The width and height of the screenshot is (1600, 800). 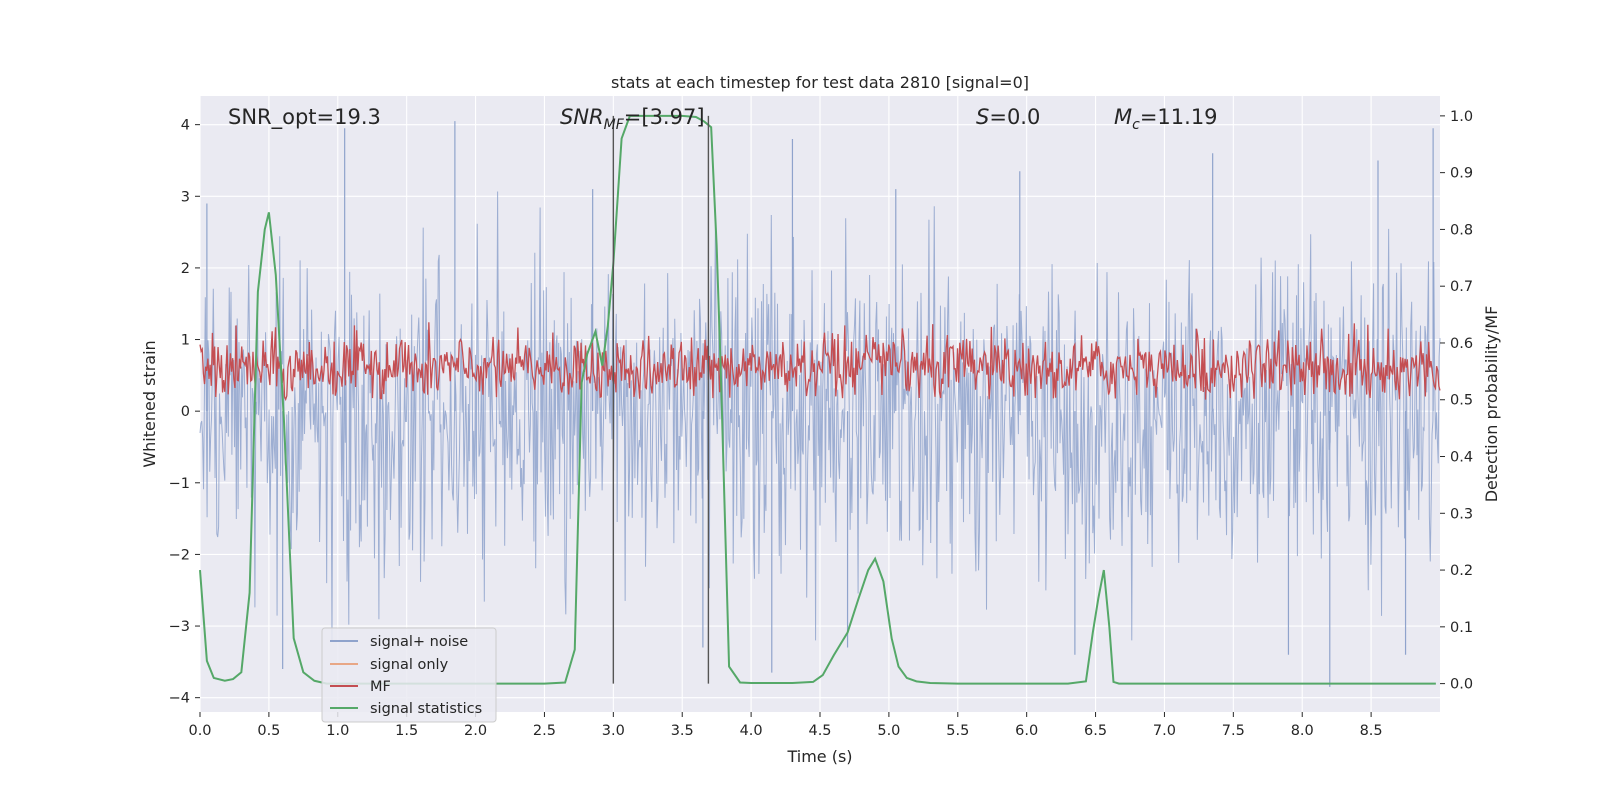 What do you see at coordinates (1095, 731) in the screenshot?
I see `x-tick-label: 6.5` at bounding box center [1095, 731].